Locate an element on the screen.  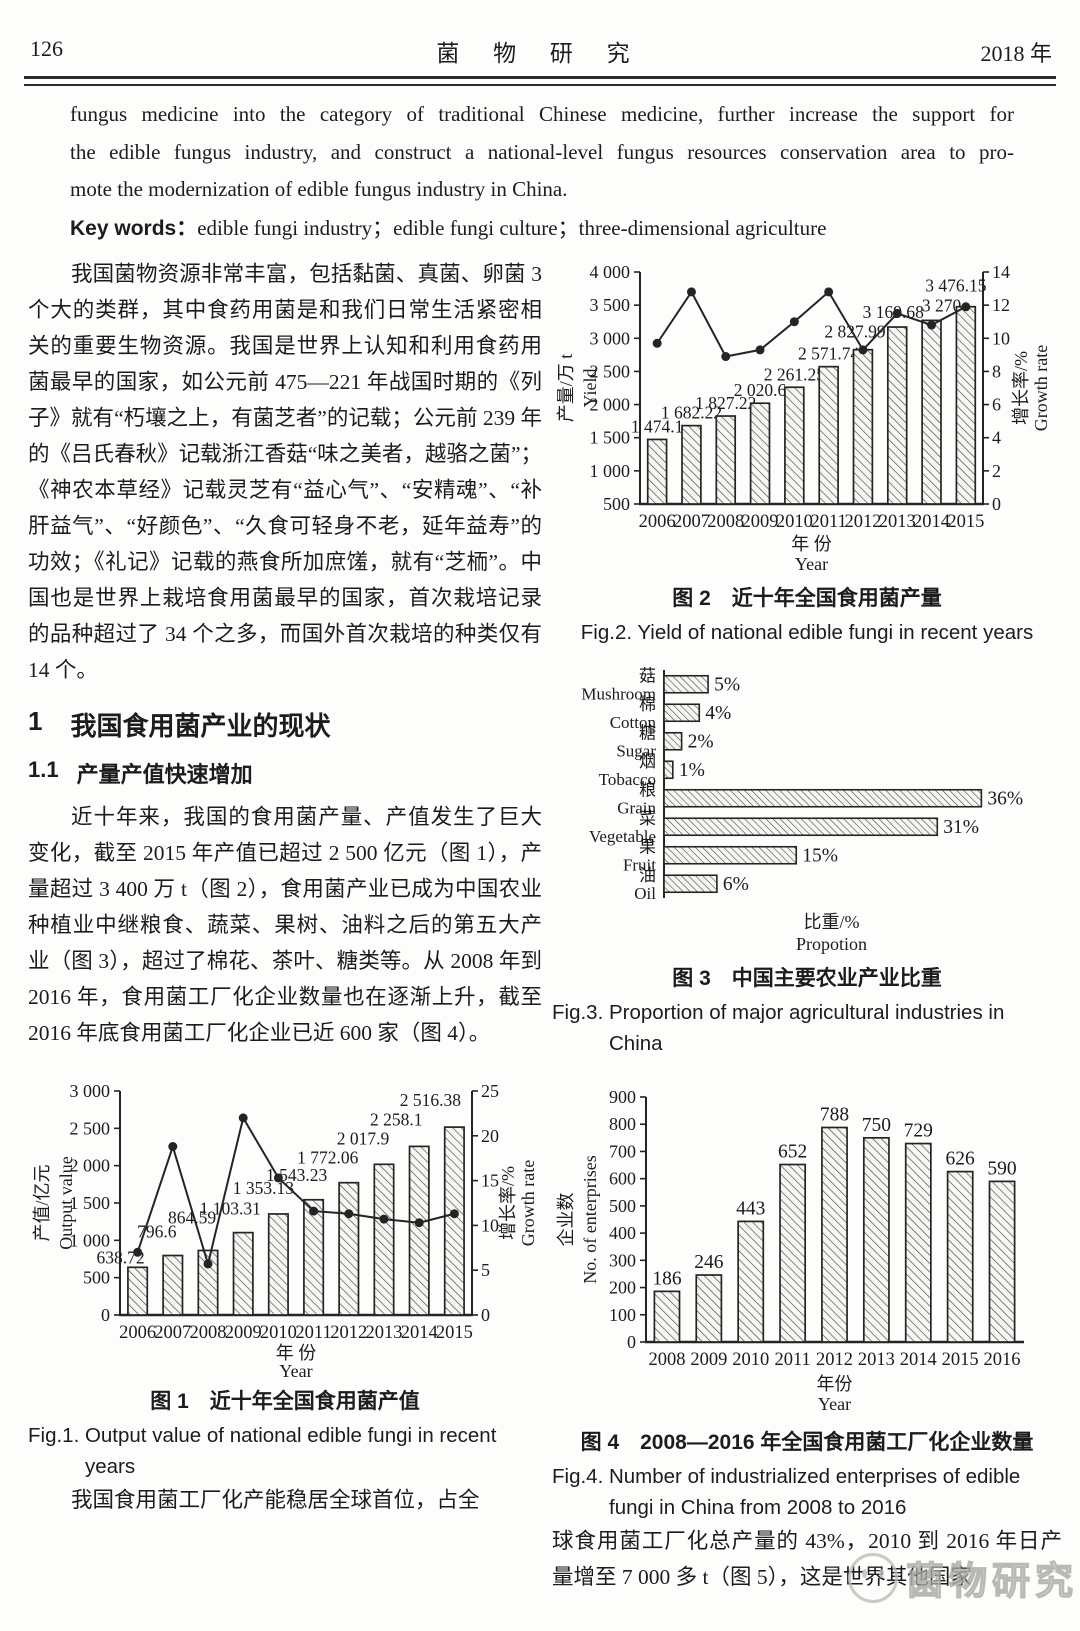
svg-text: 1 500 is located at coordinates (610, 438).